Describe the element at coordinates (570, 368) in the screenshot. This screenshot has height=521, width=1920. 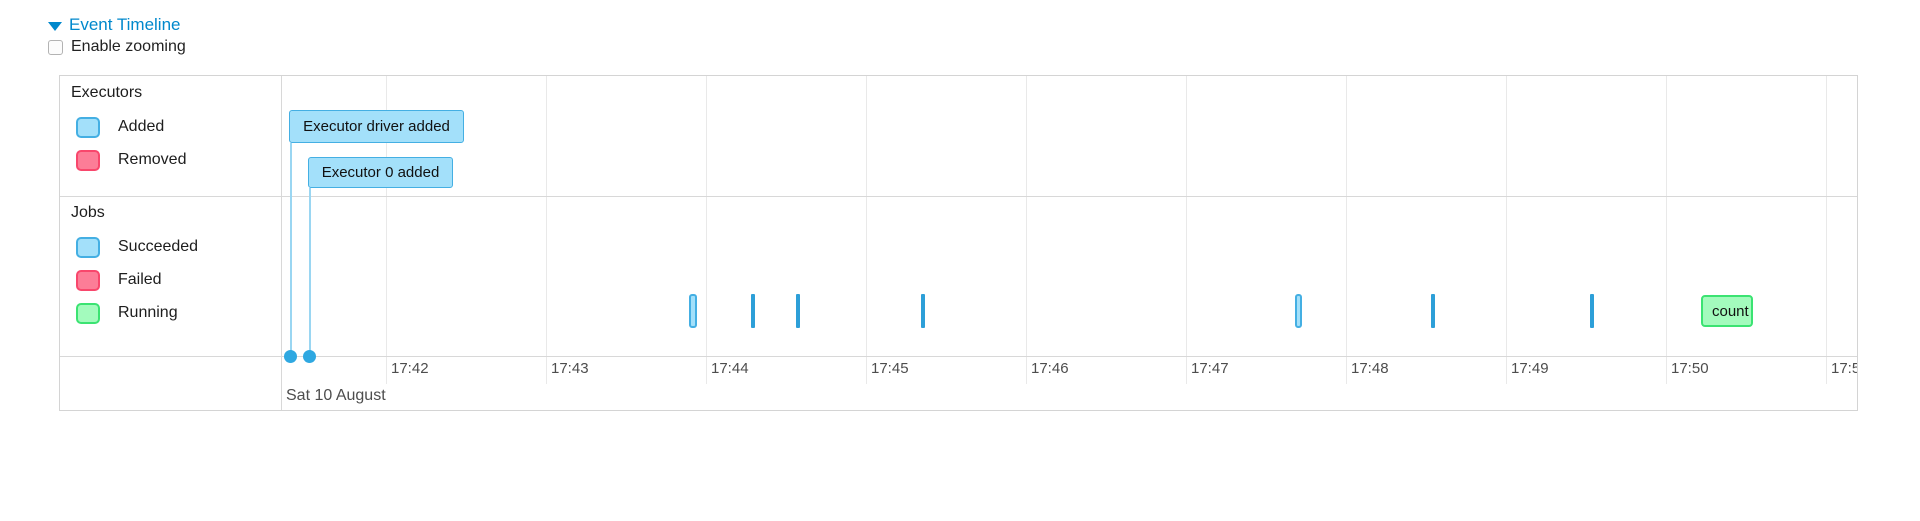
I see `axis-tick-label: 17:43` at that location.